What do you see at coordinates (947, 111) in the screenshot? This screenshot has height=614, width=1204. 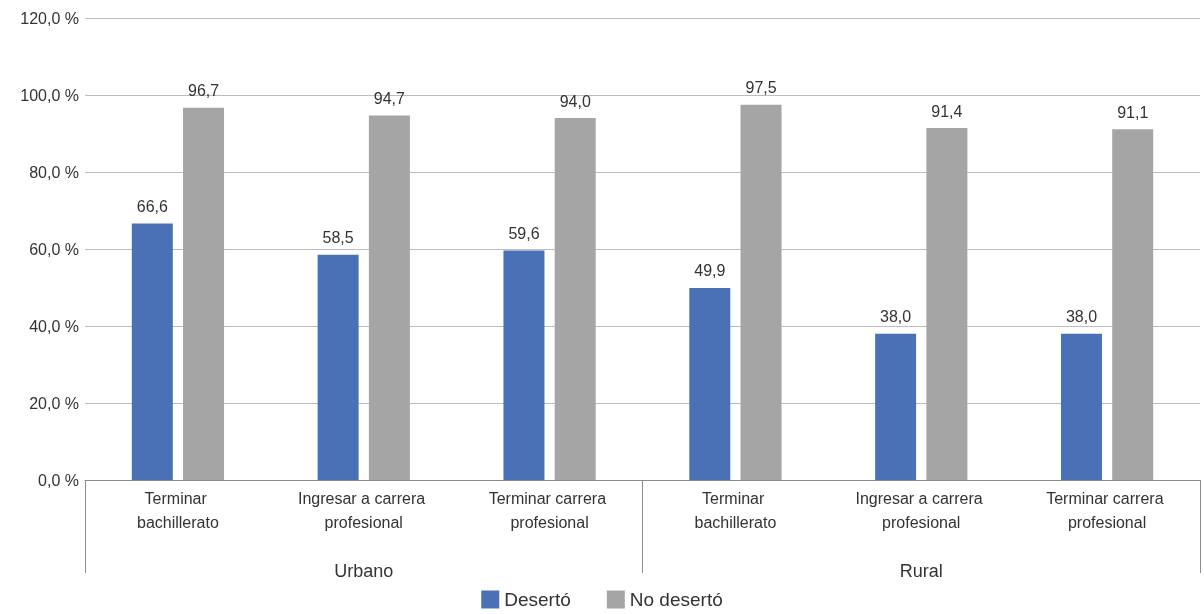 I see `data-label: 91,4` at bounding box center [947, 111].